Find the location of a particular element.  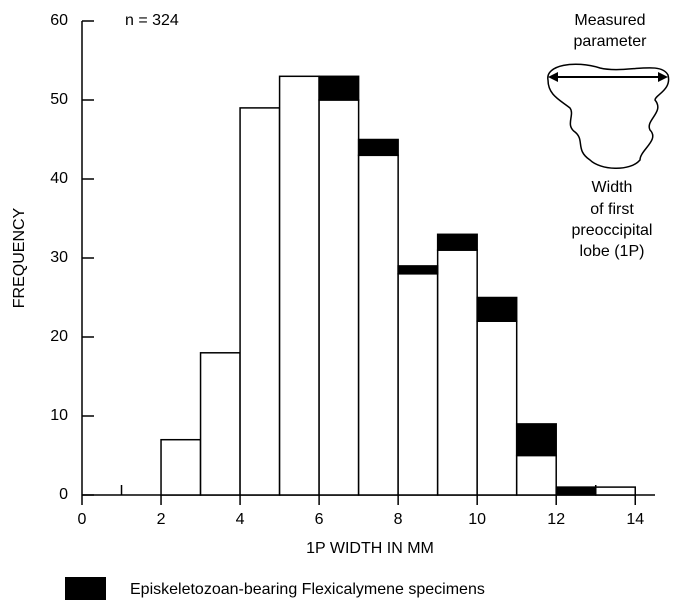

x-tick-label: 14 is located at coordinates (635, 519).